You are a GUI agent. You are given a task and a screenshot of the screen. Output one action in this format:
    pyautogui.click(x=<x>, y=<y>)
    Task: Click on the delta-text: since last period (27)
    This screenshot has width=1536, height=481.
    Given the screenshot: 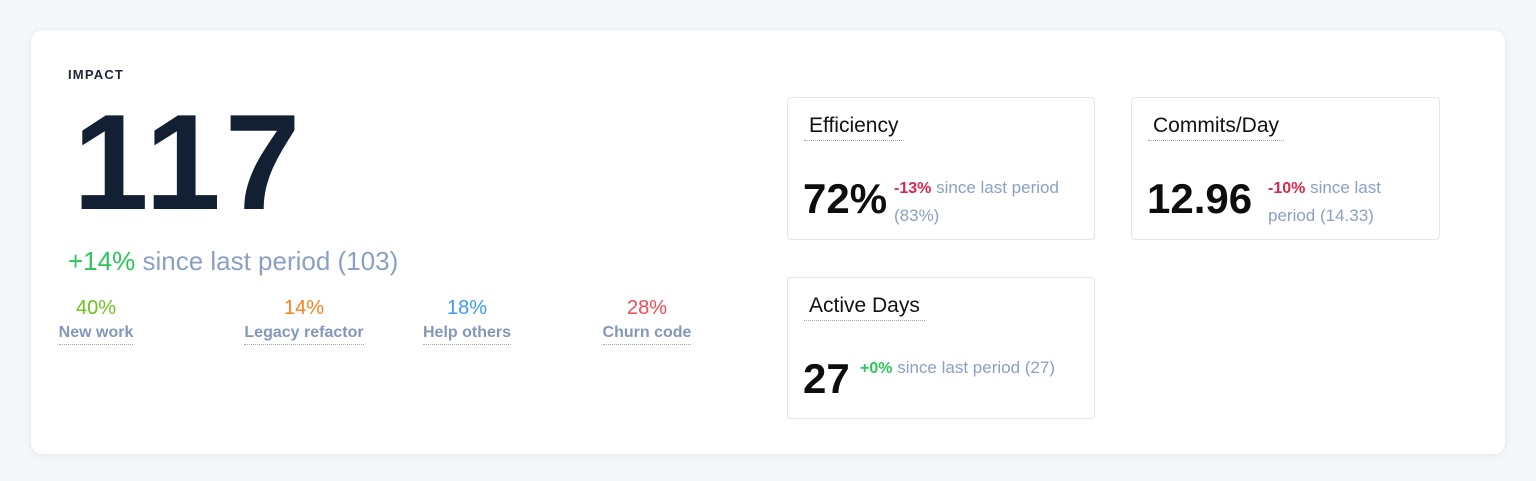 What is the action you would take?
    pyautogui.click(x=973, y=367)
    